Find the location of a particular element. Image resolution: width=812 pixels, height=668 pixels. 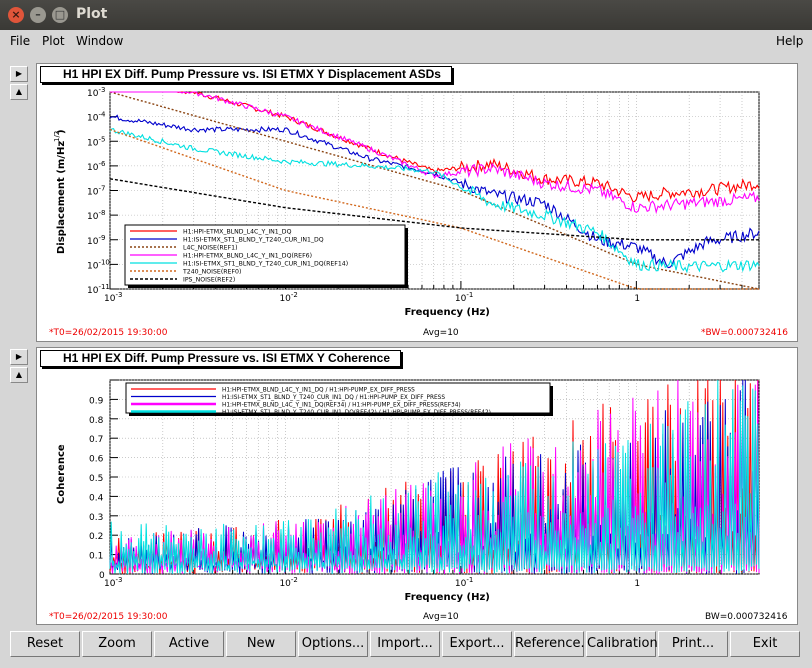

bot-ytick-label: 0.8 is located at coordinates (96, 421).